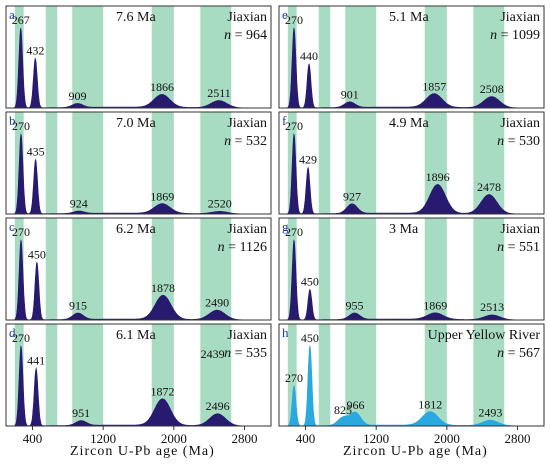 This screenshot has width=550, height=470. I want to click on peak-label: 267, so click(21, 20).